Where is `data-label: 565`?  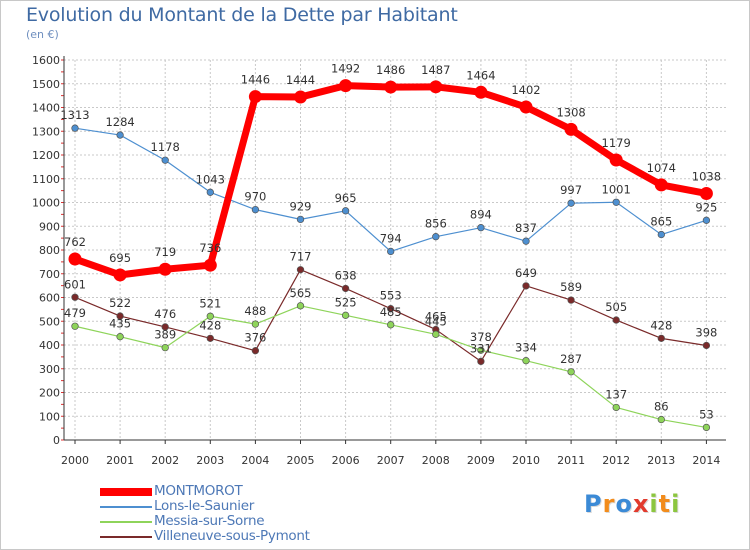
data-label: 565 is located at coordinates (301, 293).